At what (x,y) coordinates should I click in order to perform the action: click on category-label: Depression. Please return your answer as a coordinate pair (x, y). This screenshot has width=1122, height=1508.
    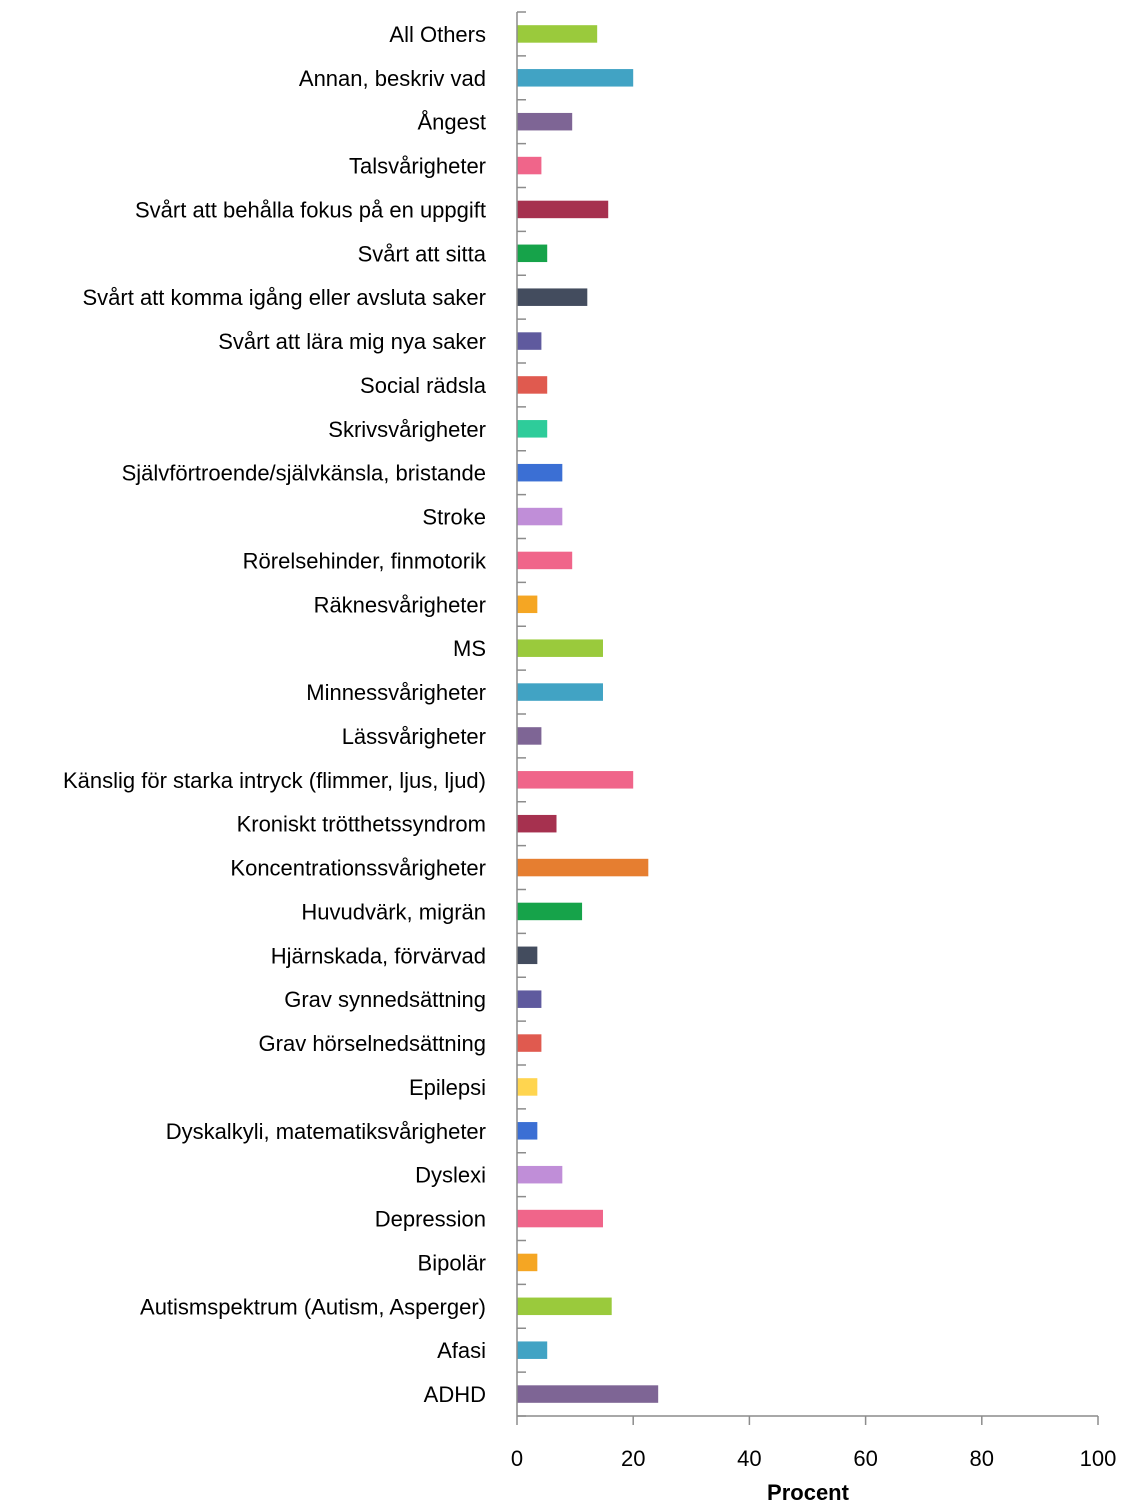
    Looking at the image, I should click on (430, 1219).